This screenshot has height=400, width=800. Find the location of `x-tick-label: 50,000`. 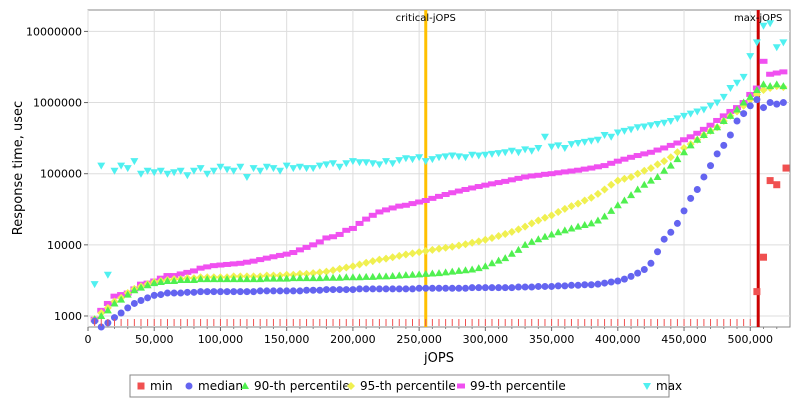

x-tick-label: 50,000 is located at coordinates (154, 339).